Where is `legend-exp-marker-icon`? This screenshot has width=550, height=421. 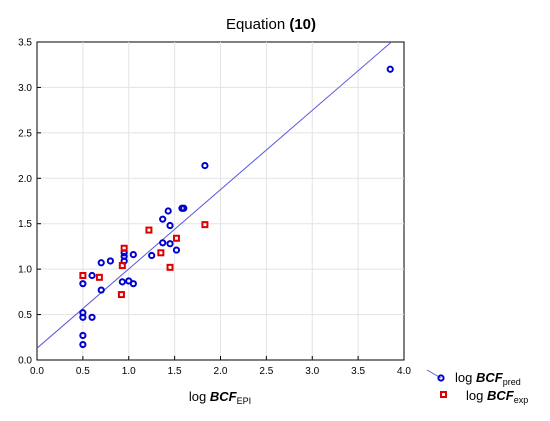
legend-exp-marker-icon is located at coordinates (443, 394).